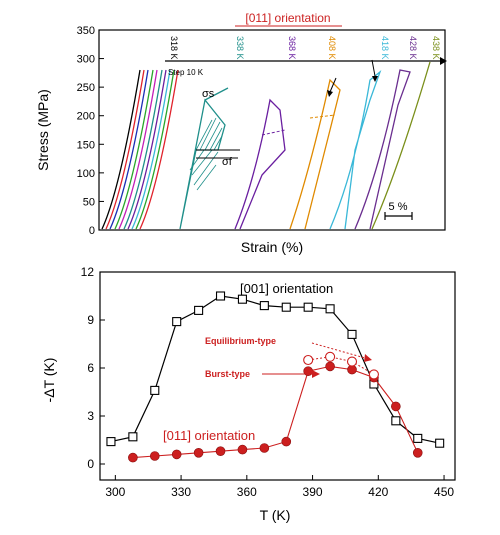 This screenshot has width=500, height=535. I want to click on curve-428k, so click(382, 149).